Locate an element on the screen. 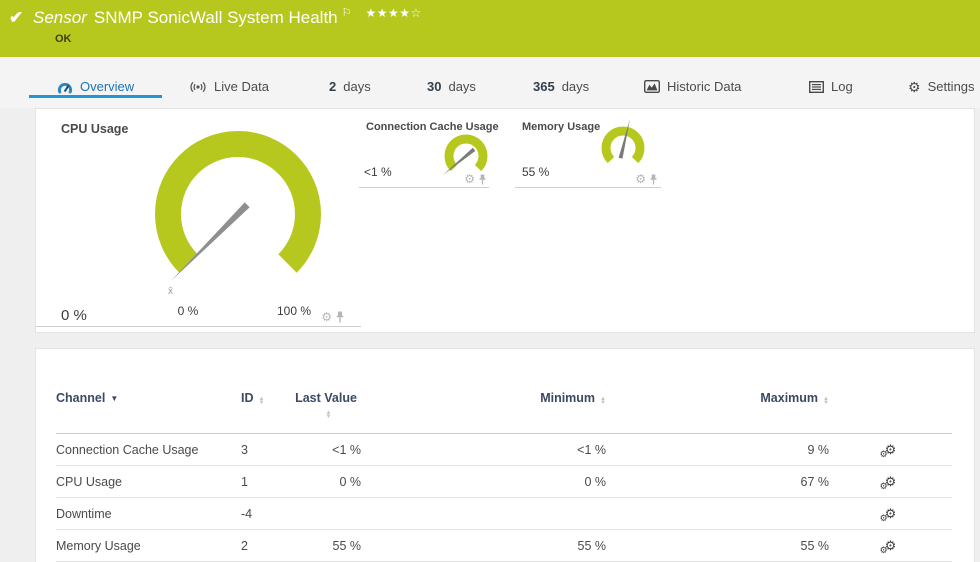  gauge-widget-cpu-usage: CPU Usage x̄ 0 % 100 % 0 % ⚙ is located at coordinates (198, 218).